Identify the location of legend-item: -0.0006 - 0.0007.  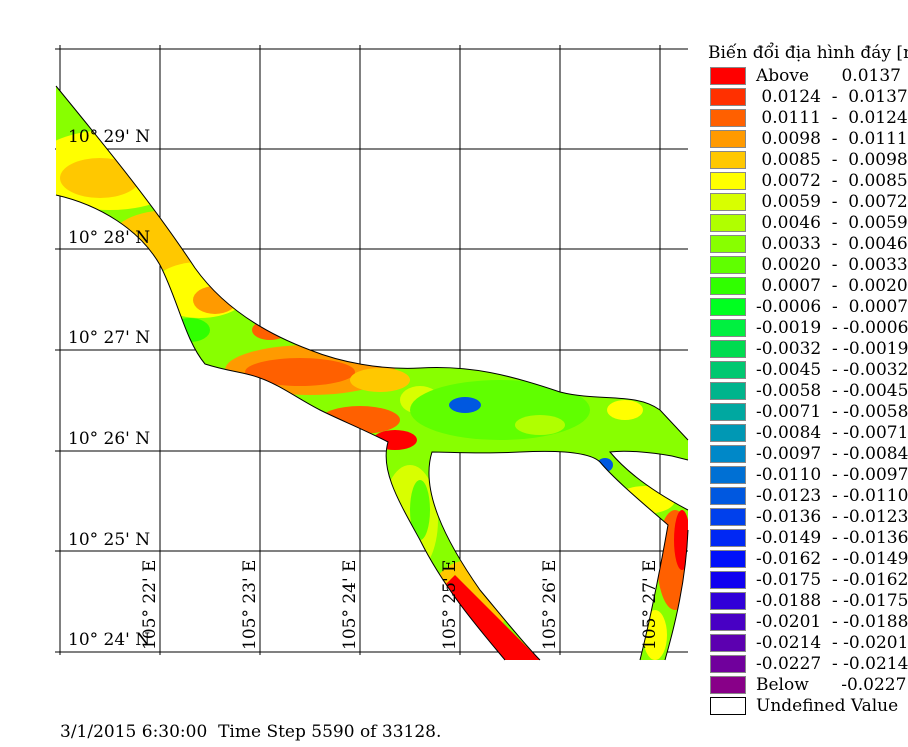
(808, 307).